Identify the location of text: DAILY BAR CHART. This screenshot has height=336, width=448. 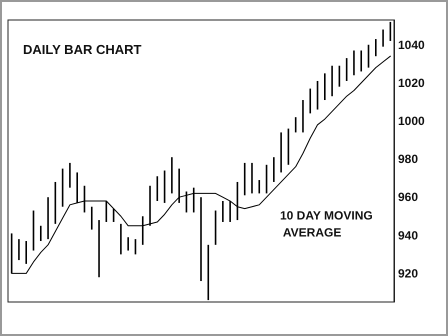
(82, 49).